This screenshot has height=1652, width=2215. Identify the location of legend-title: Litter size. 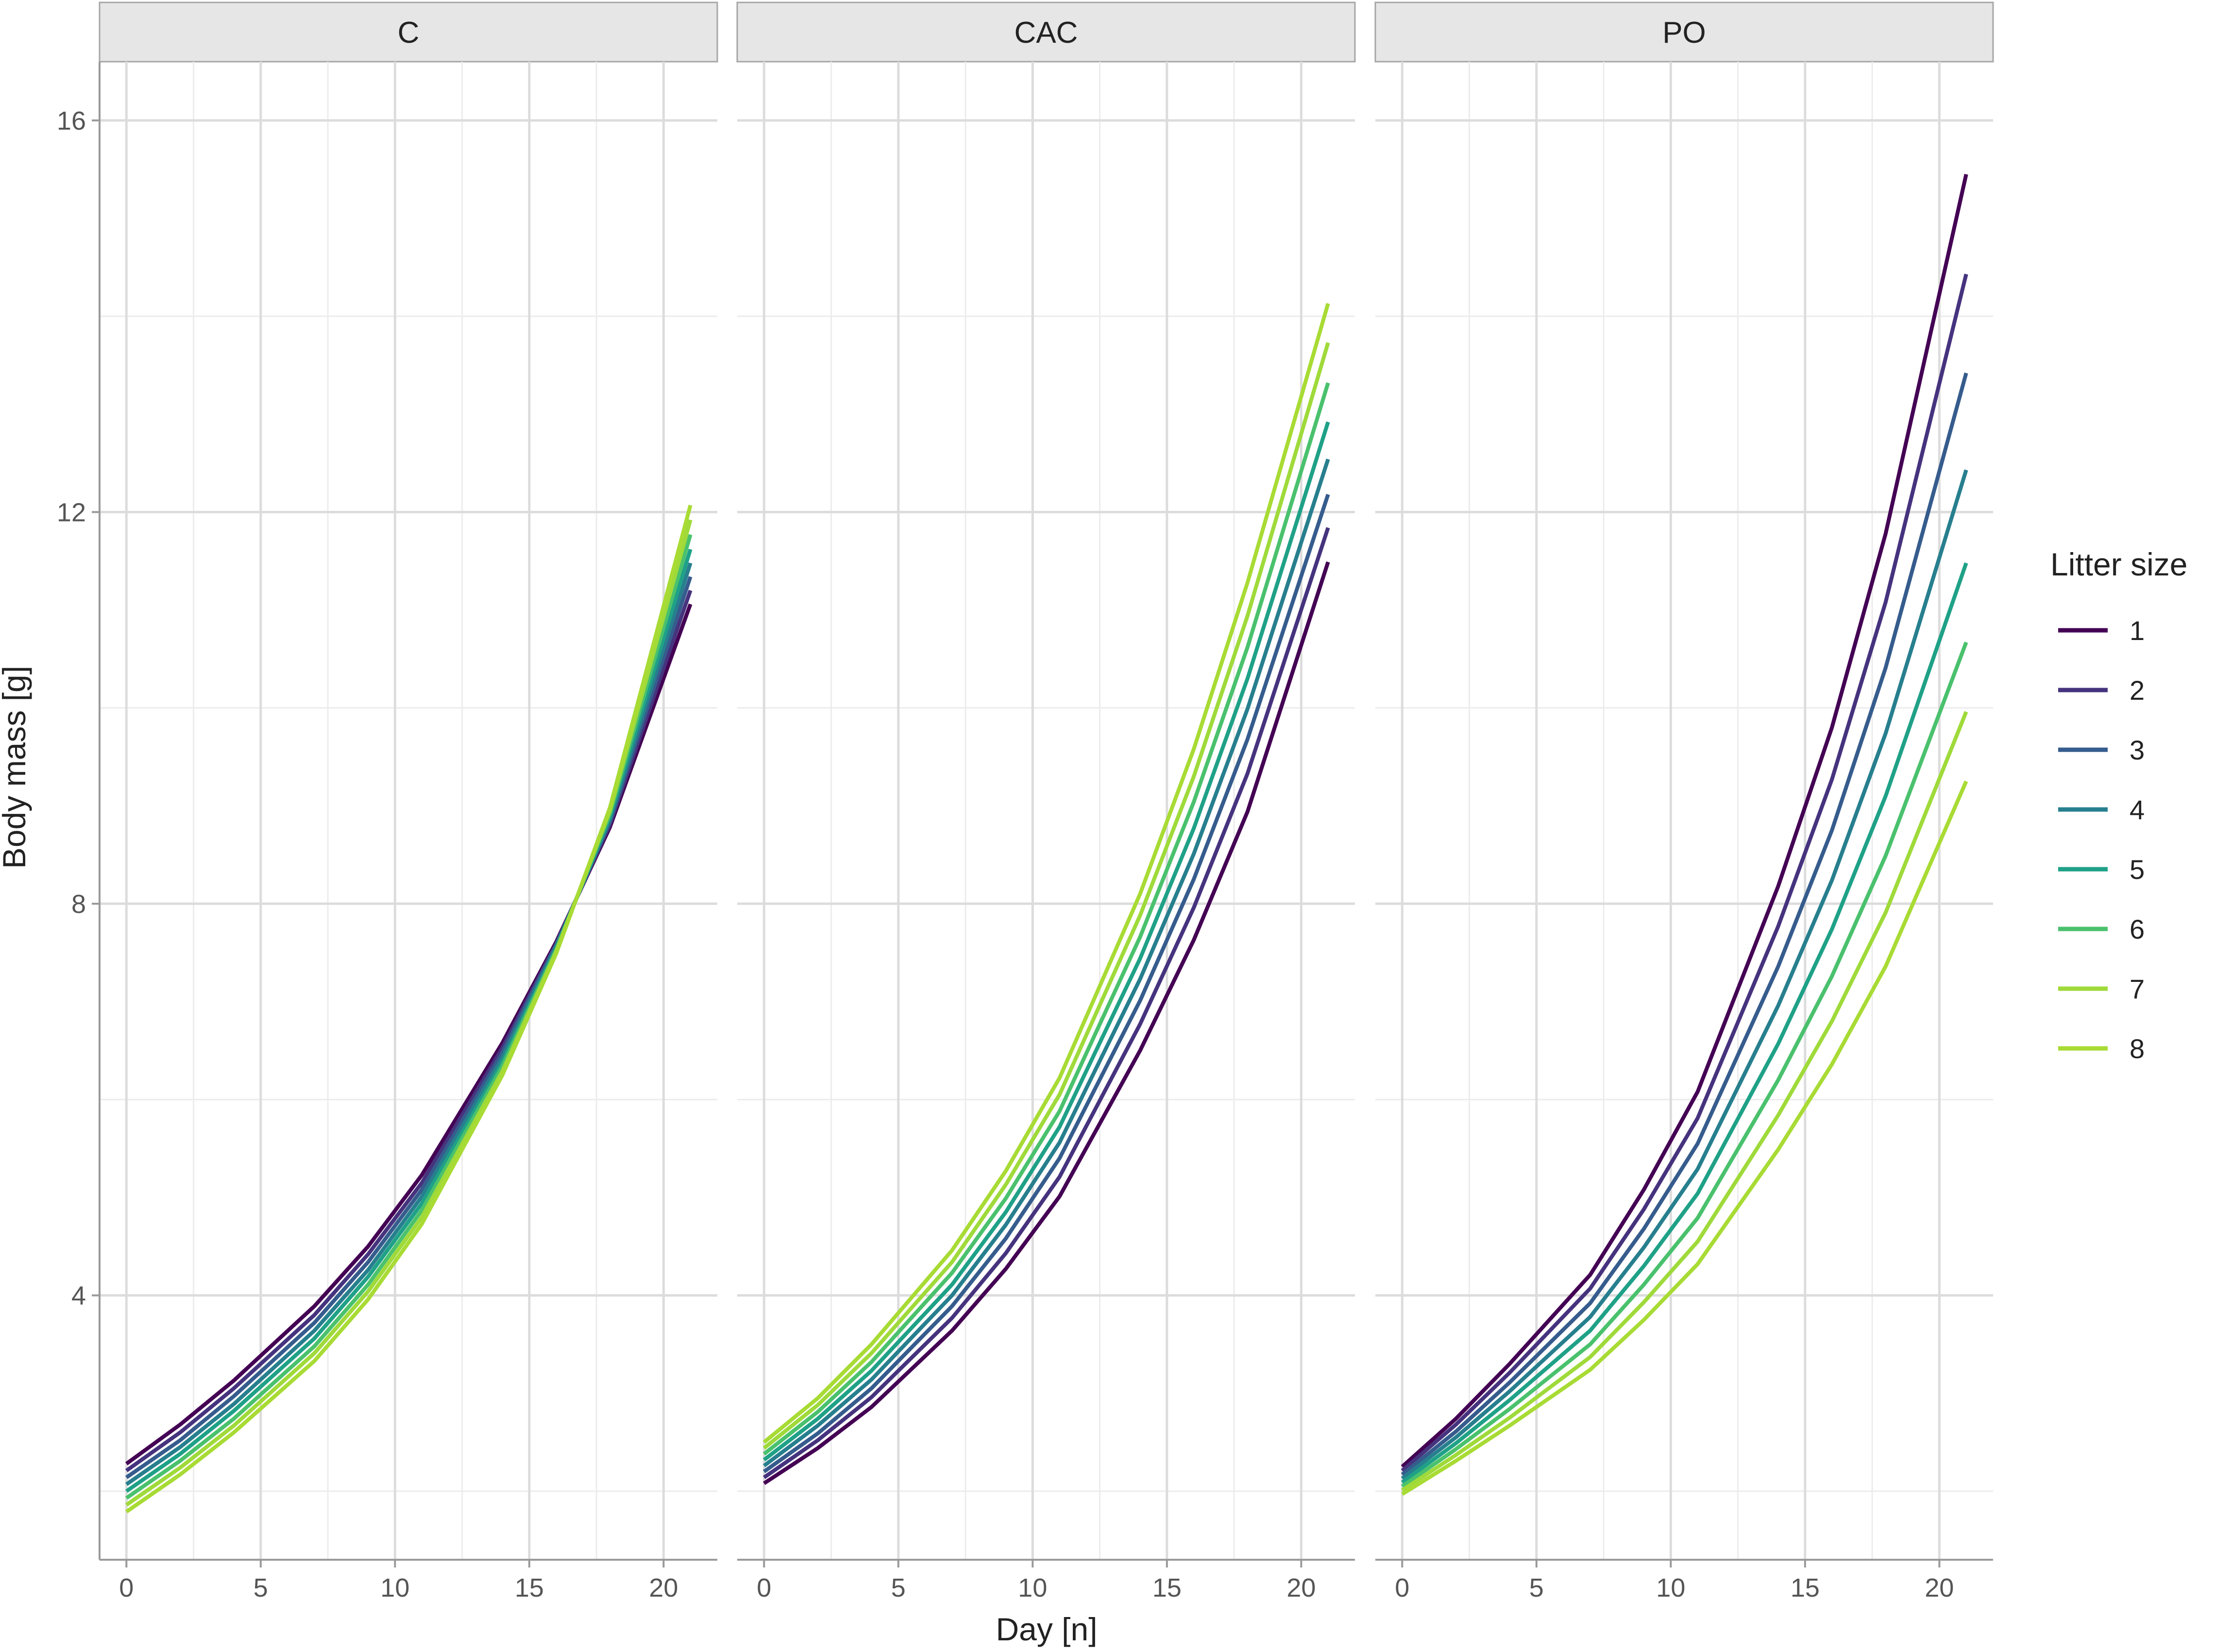
(2118, 564).